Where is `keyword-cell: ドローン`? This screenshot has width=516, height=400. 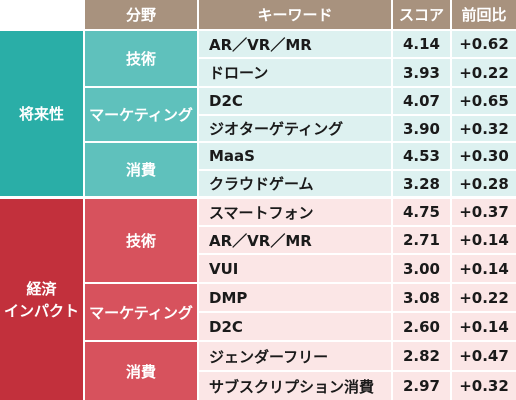 keyword-cell: ドローン is located at coordinates (295, 72).